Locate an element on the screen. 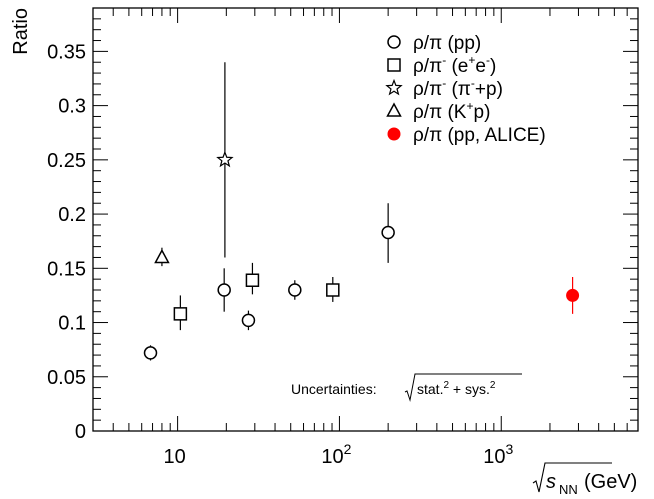  legend-item: ρ/π (K+p) is located at coordinates (438, 111).